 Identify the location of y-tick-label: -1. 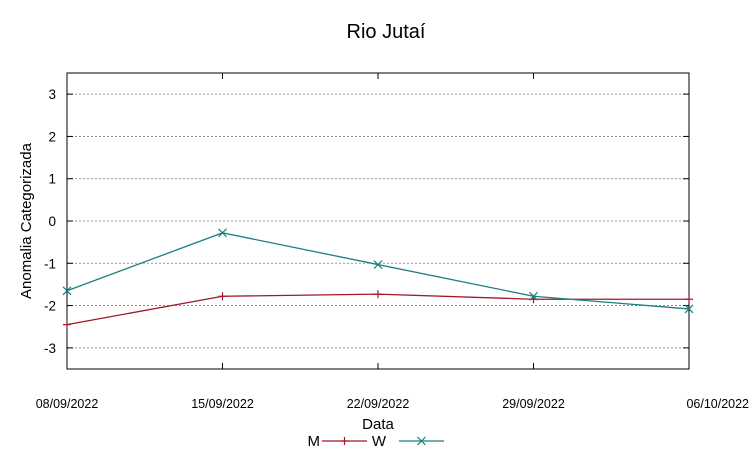
(50, 263).